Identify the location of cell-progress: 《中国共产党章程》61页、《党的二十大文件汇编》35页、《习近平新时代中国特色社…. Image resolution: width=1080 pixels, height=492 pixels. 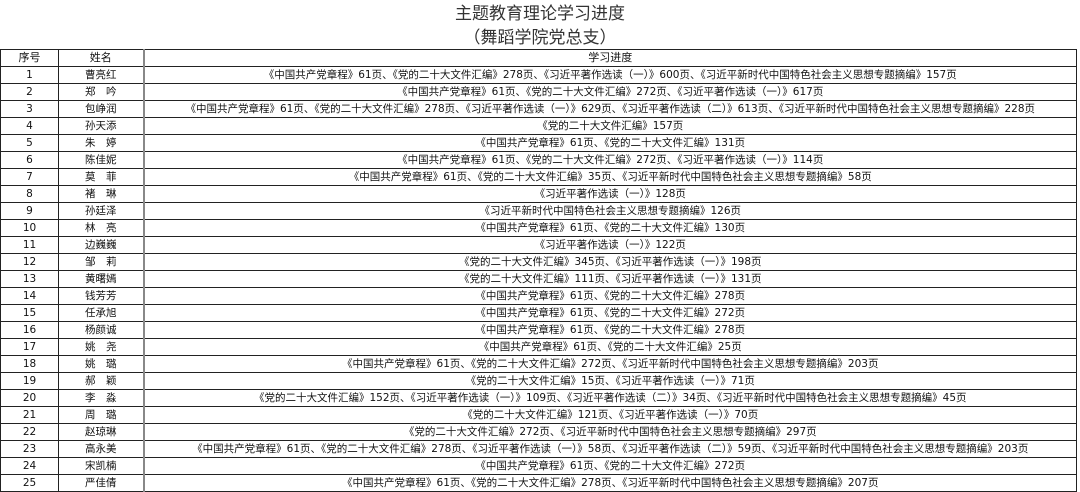
(609, 177).